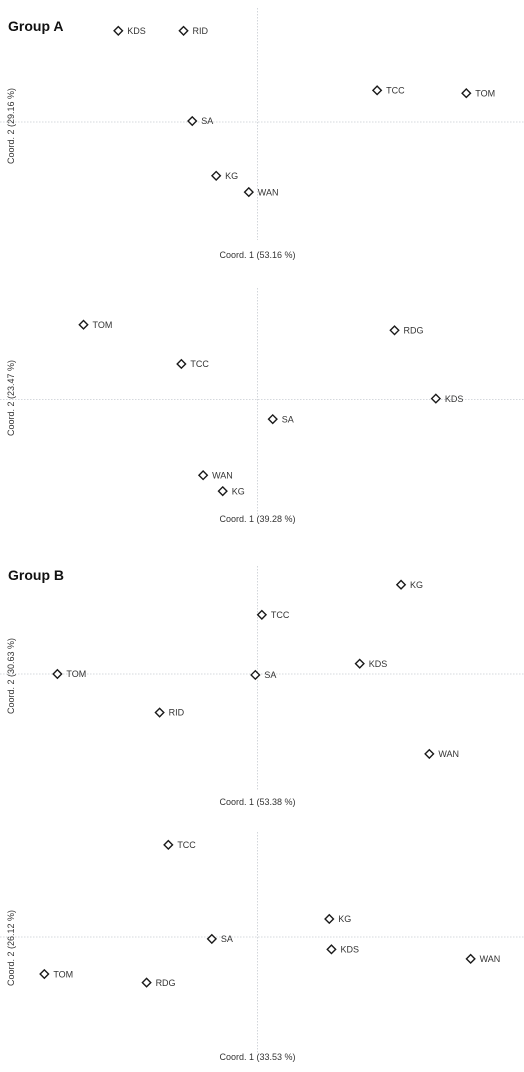 Image resolution: width=524 pixels, height=1072 pixels. What do you see at coordinates (36, 575) in the screenshot?
I see `group-b-title: Group B` at bounding box center [36, 575].